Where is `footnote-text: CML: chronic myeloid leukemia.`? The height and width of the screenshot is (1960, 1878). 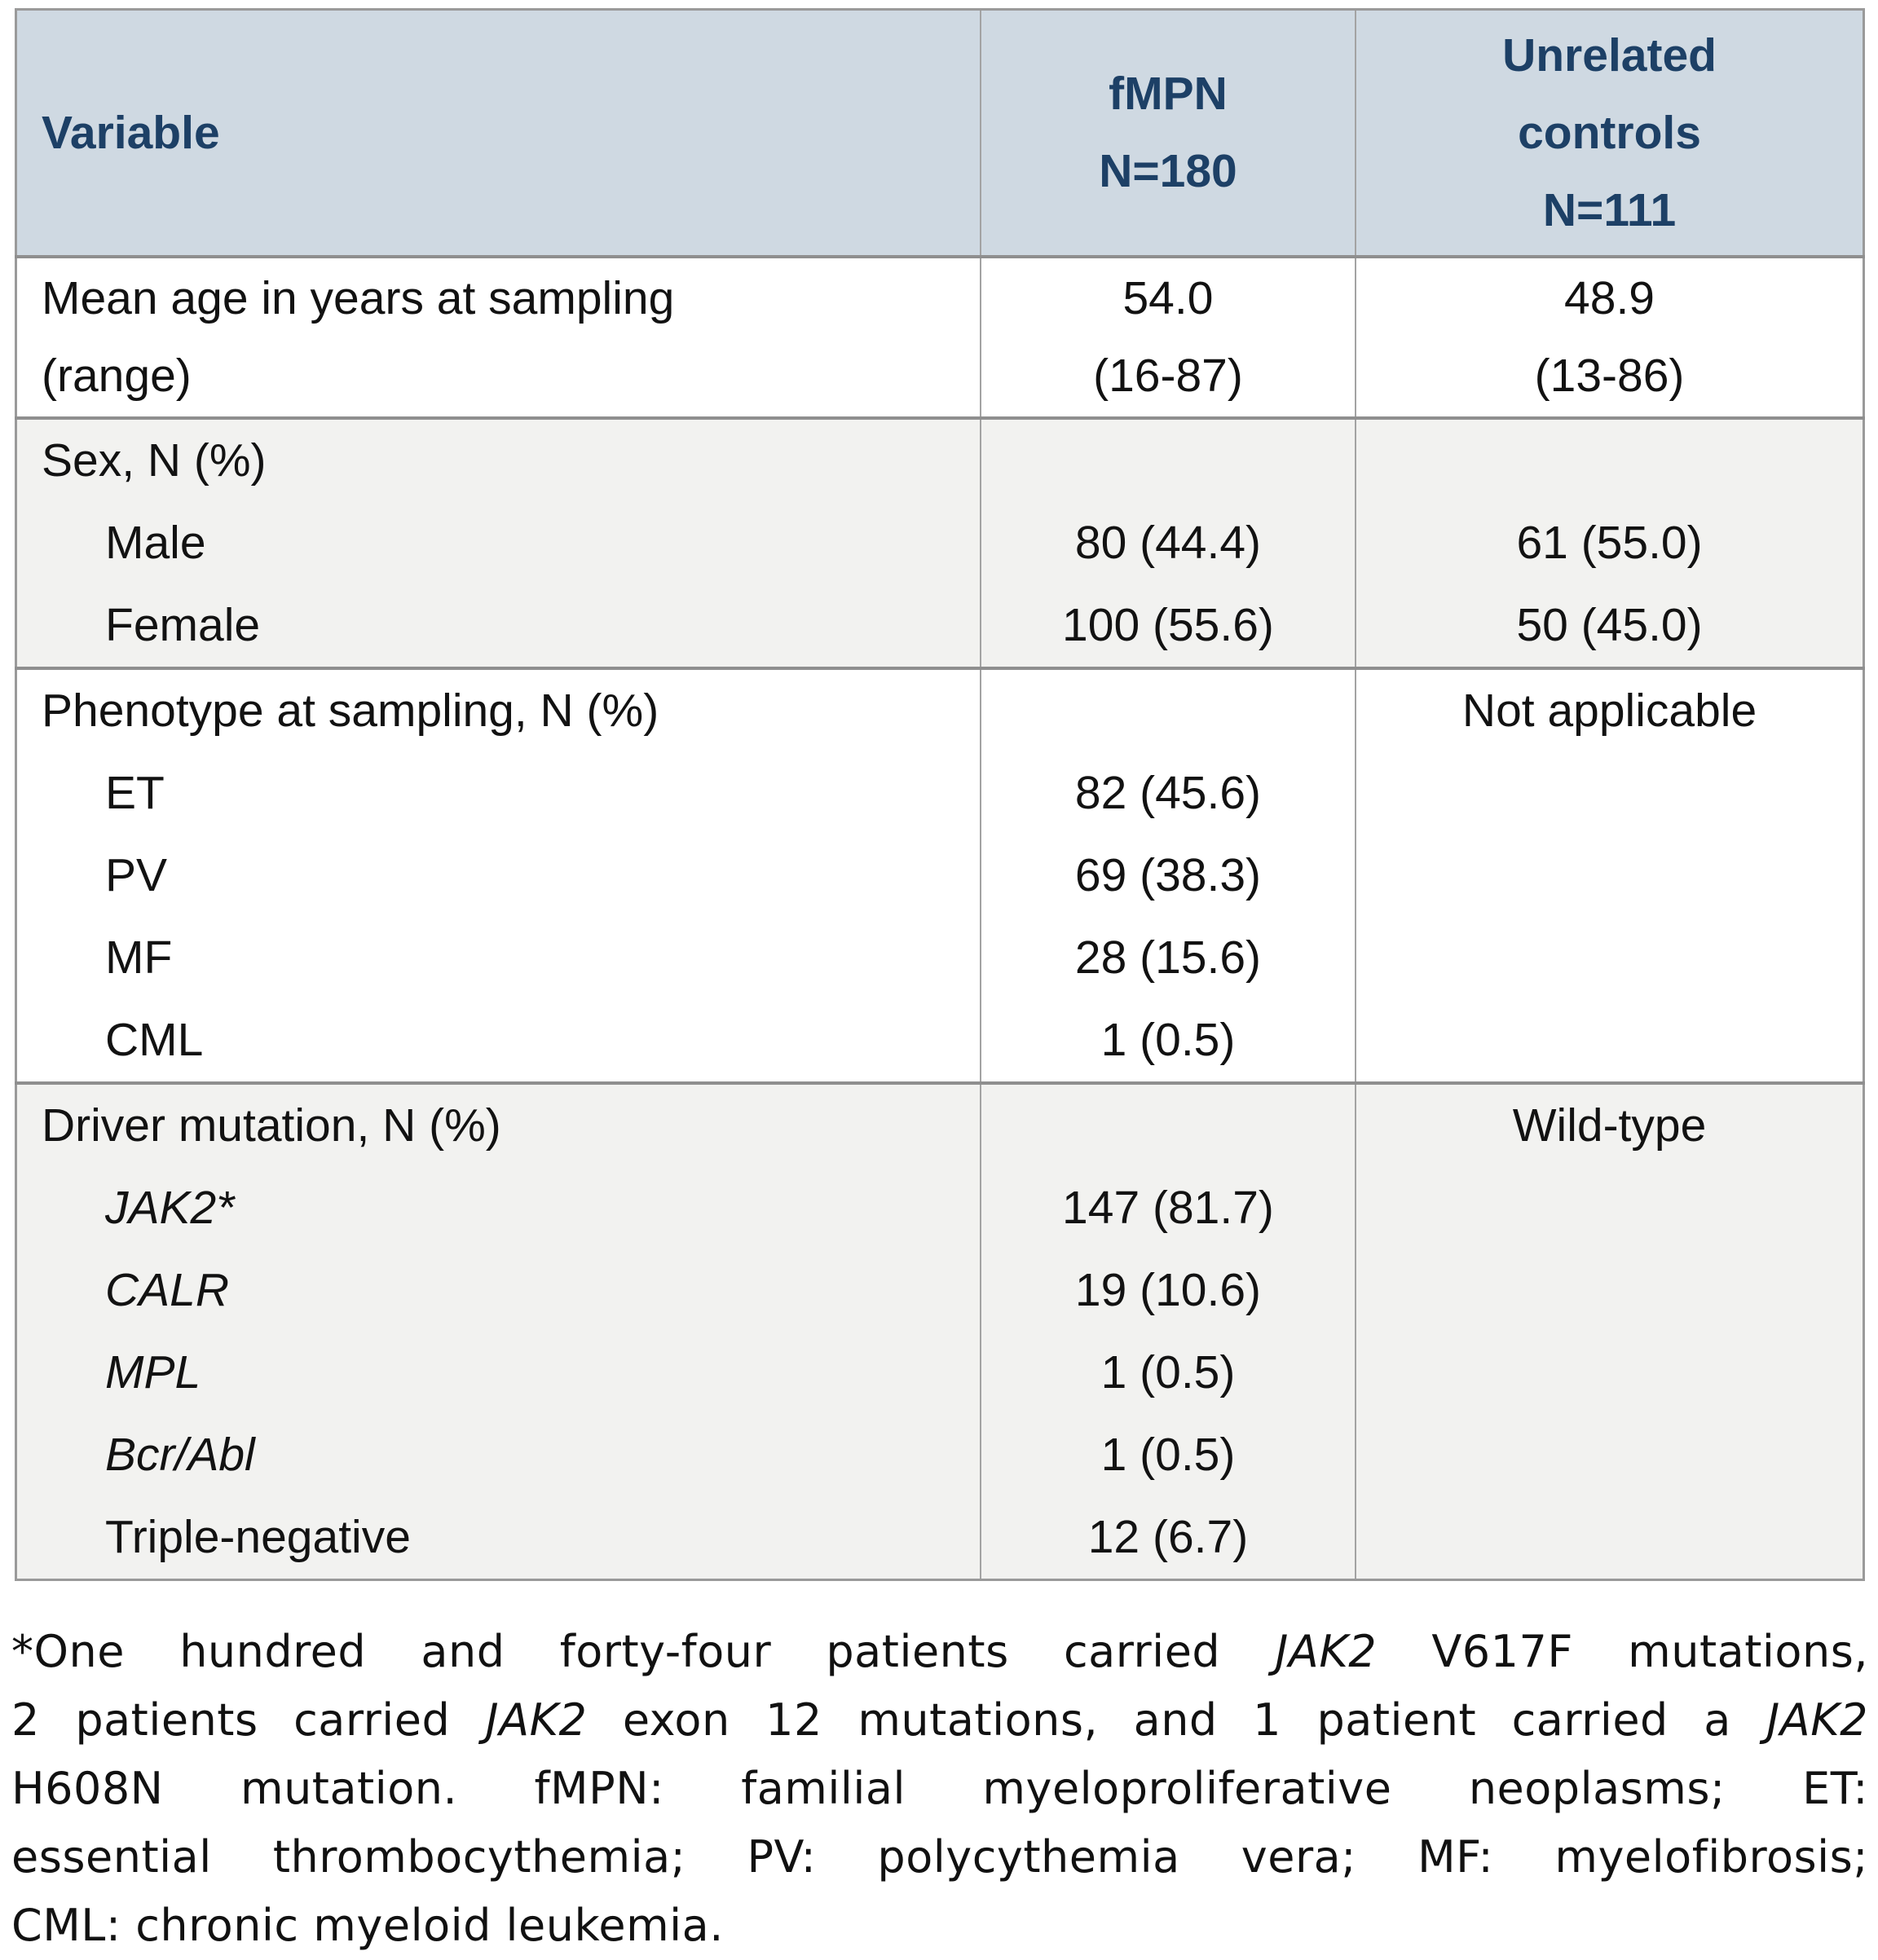 footnote-text: CML: chronic myeloid leukemia. is located at coordinates (367, 1925).